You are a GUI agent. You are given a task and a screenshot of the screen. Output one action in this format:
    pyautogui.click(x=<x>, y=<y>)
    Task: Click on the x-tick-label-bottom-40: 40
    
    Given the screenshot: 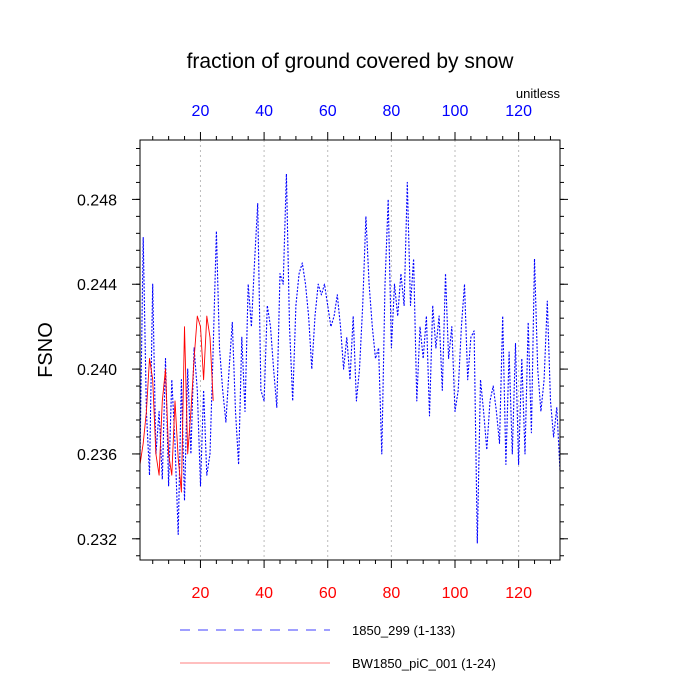 What is the action you would take?
    pyautogui.click(x=264, y=593)
    